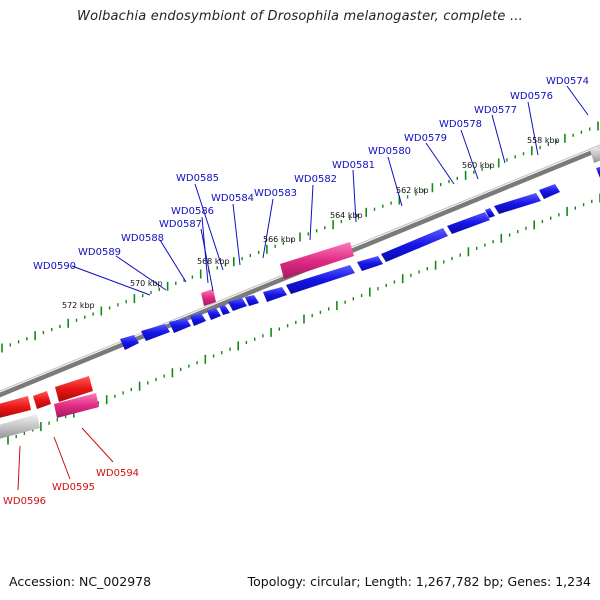  What do you see at coordinates (15, 407) in the screenshot?
I see `gene-feature-wd0596` at bounding box center [15, 407].